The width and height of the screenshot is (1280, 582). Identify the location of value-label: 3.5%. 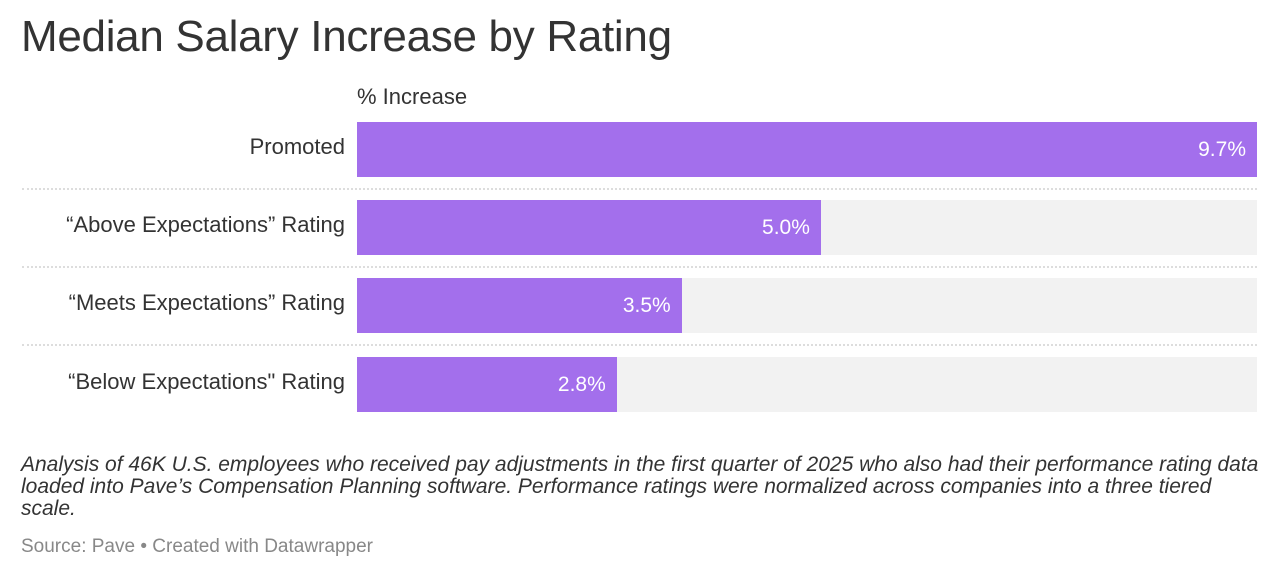
(646, 305).